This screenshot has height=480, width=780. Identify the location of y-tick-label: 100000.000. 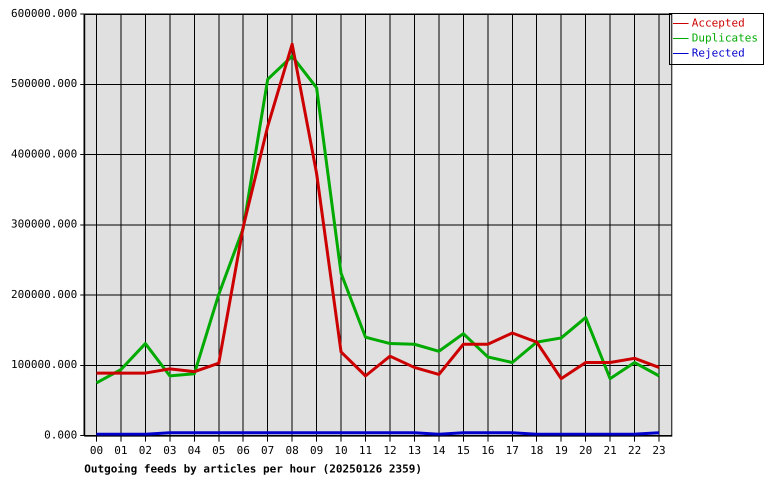
(44, 365).